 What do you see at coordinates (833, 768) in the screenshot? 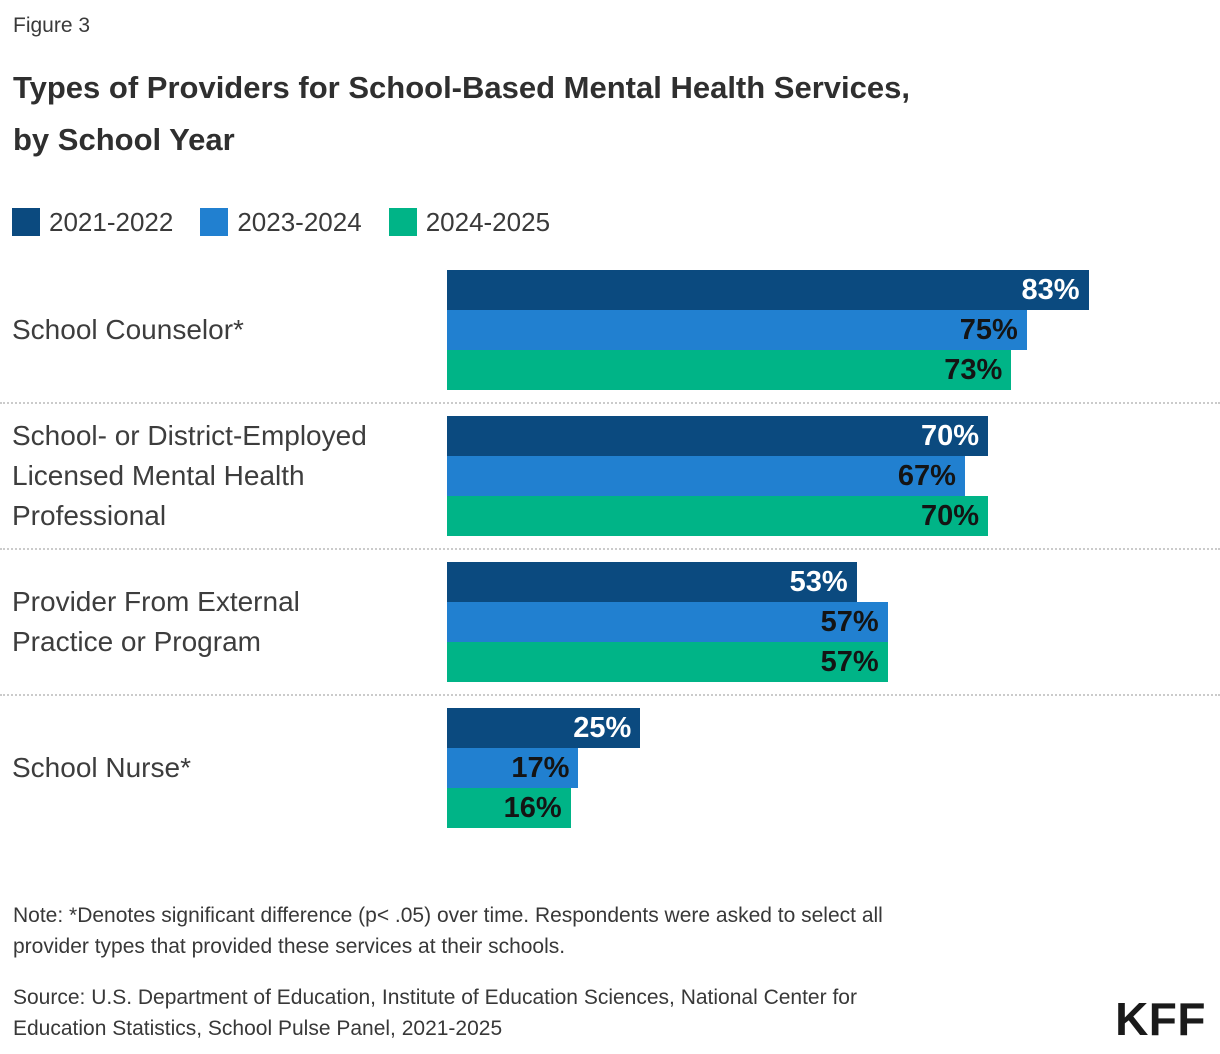
I see `category-bars: 25% 17% 16%` at bounding box center [833, 768].